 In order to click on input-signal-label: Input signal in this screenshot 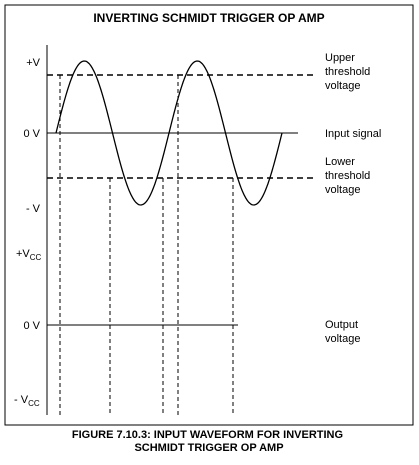, I will do `click(353, 134)`.